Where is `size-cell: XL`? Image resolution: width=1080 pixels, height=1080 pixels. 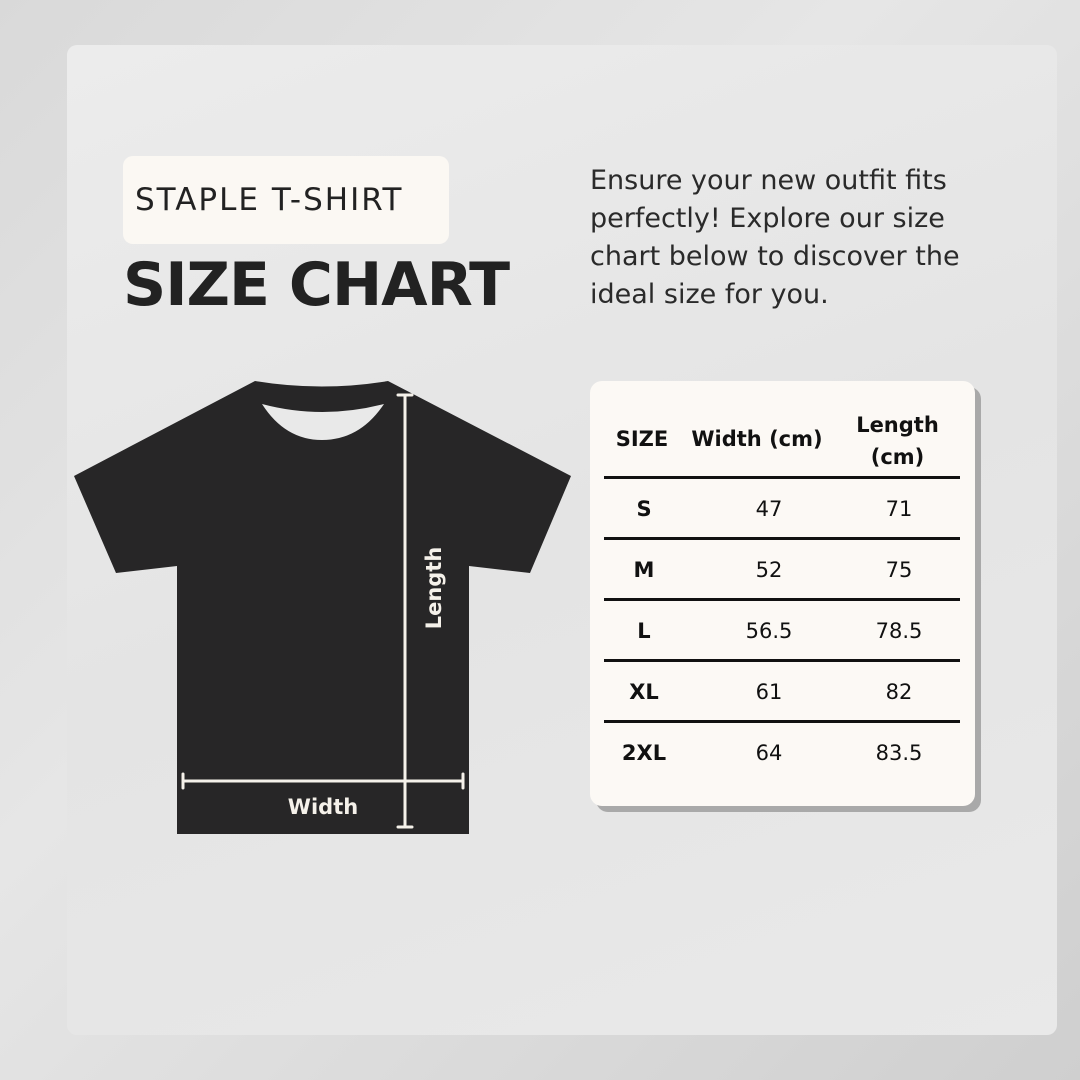 size-cell: XL is located at coordinates (644, 692).